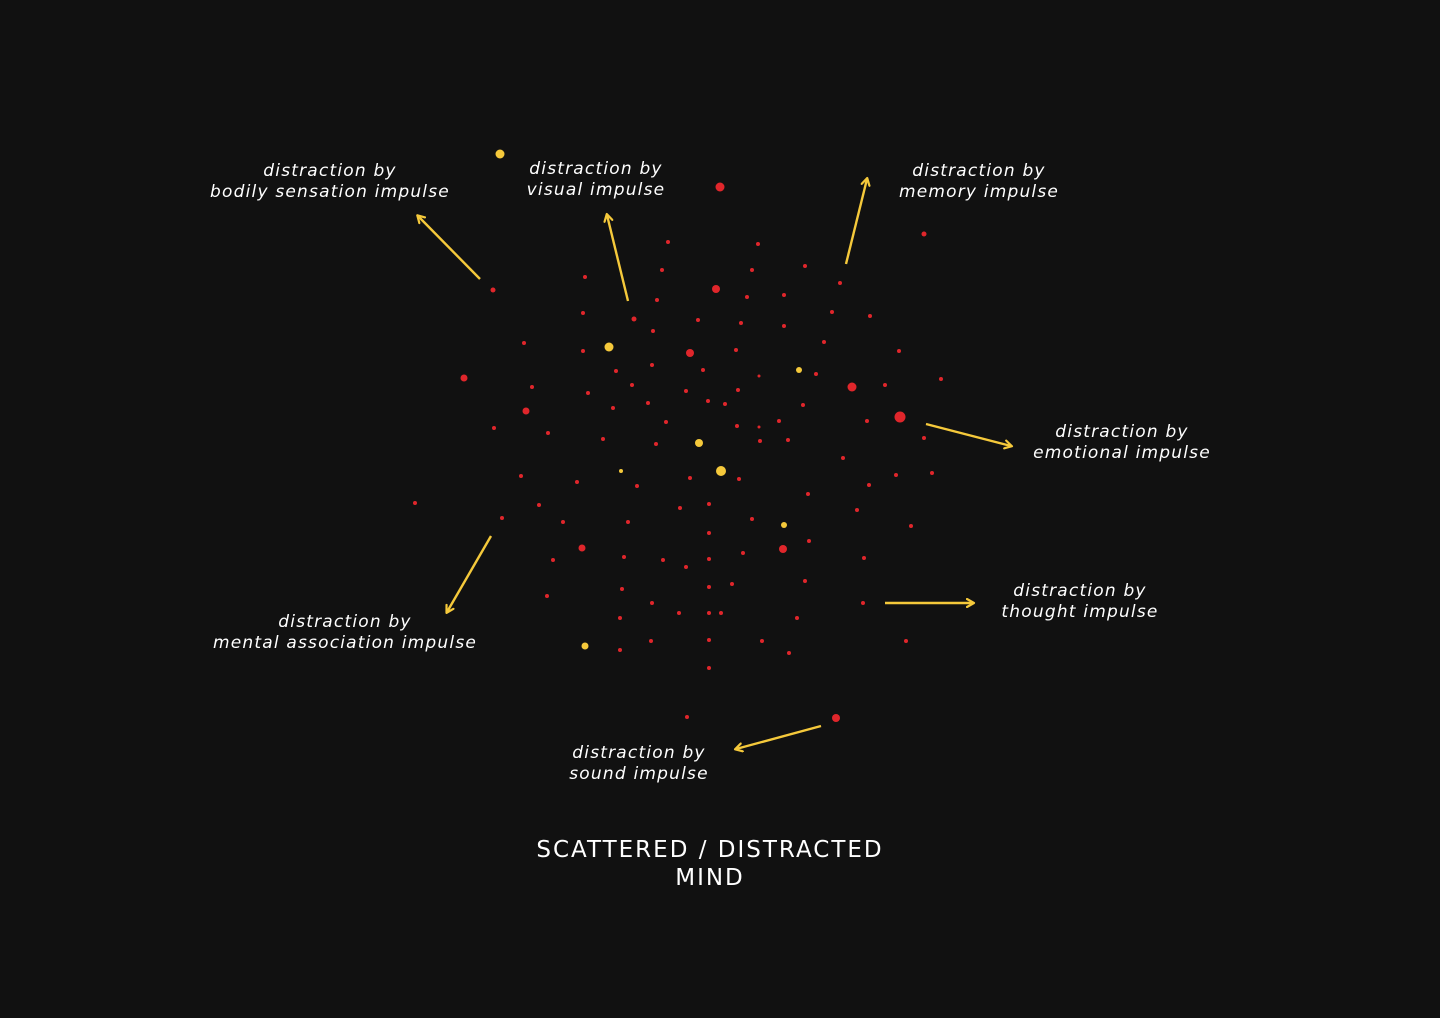 The height and width of the screenshot is (1018, 1440). I want to click on label-memory: distraction by memory impulse, so click(979, 182).